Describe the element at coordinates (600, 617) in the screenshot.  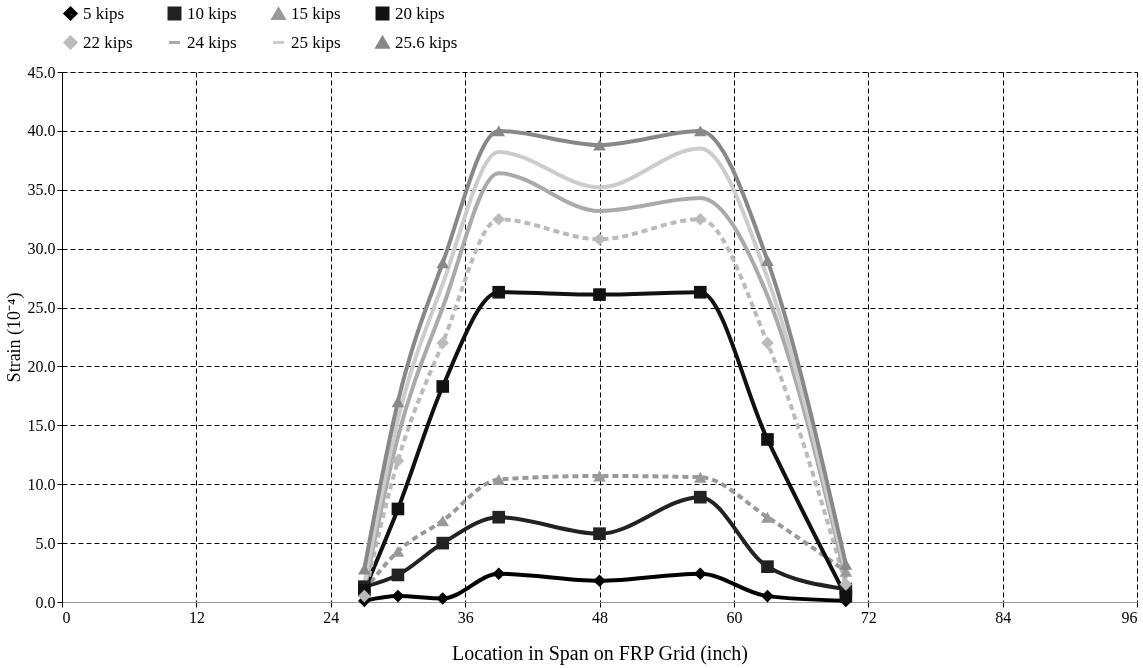
I see `x-tick-label: 48` at that location.